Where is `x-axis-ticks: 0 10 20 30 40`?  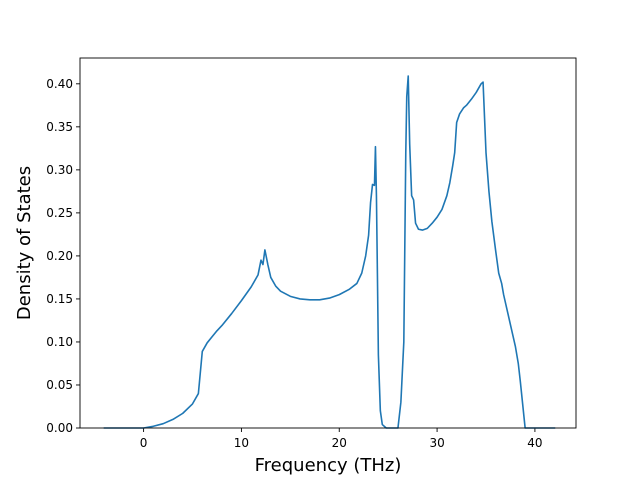
x-axis-ticks: 0 10 20 30 40 is located at coordinates (341, 439).